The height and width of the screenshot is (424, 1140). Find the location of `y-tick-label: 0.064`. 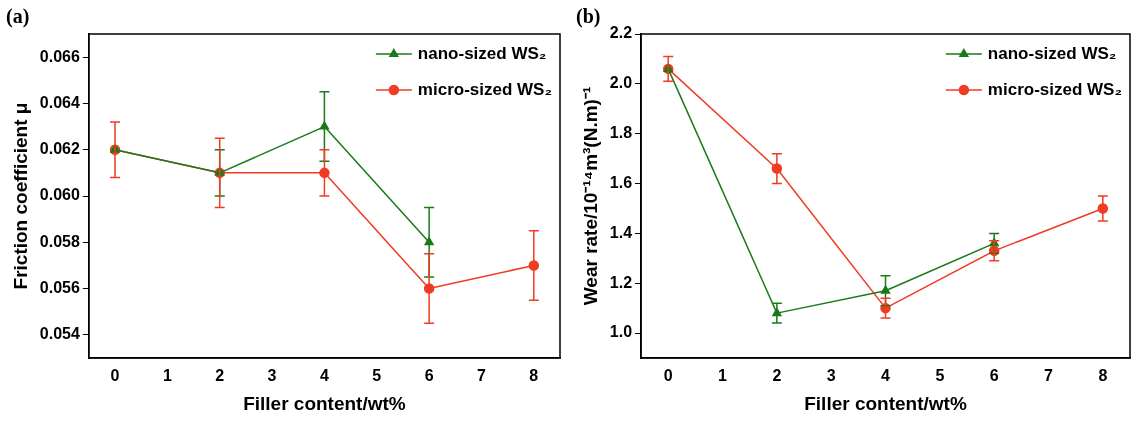

y-tick-label: 0.064 is located at coordinates (59, 102).